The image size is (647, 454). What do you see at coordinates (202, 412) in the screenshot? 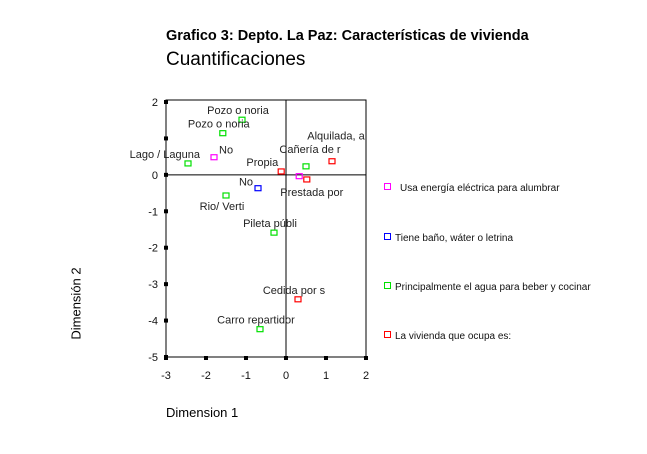
I see `x-axis-label: Dimension 1` at bounding box center [202, 412].